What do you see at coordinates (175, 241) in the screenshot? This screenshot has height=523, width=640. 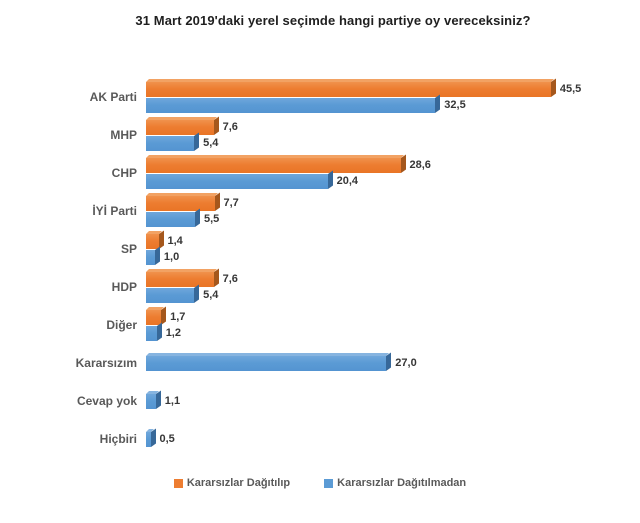 I see `value-label: 1,4` at bounding box center [175, 241].